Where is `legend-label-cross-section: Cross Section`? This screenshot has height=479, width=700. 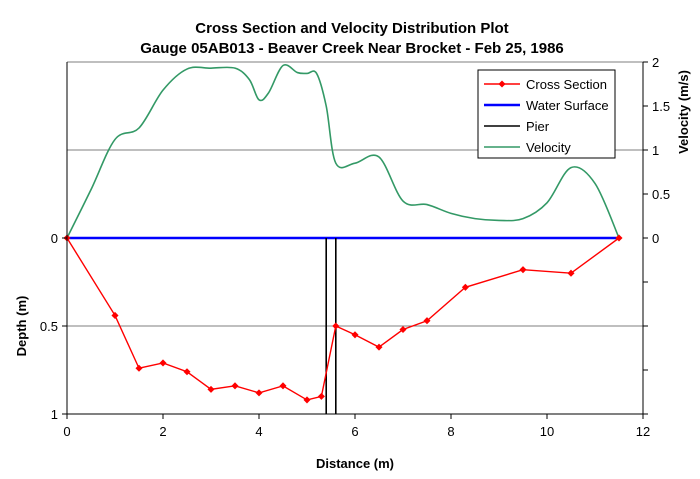
legend-label-cross-section: Cross Section is located at coordinates (566, 84).